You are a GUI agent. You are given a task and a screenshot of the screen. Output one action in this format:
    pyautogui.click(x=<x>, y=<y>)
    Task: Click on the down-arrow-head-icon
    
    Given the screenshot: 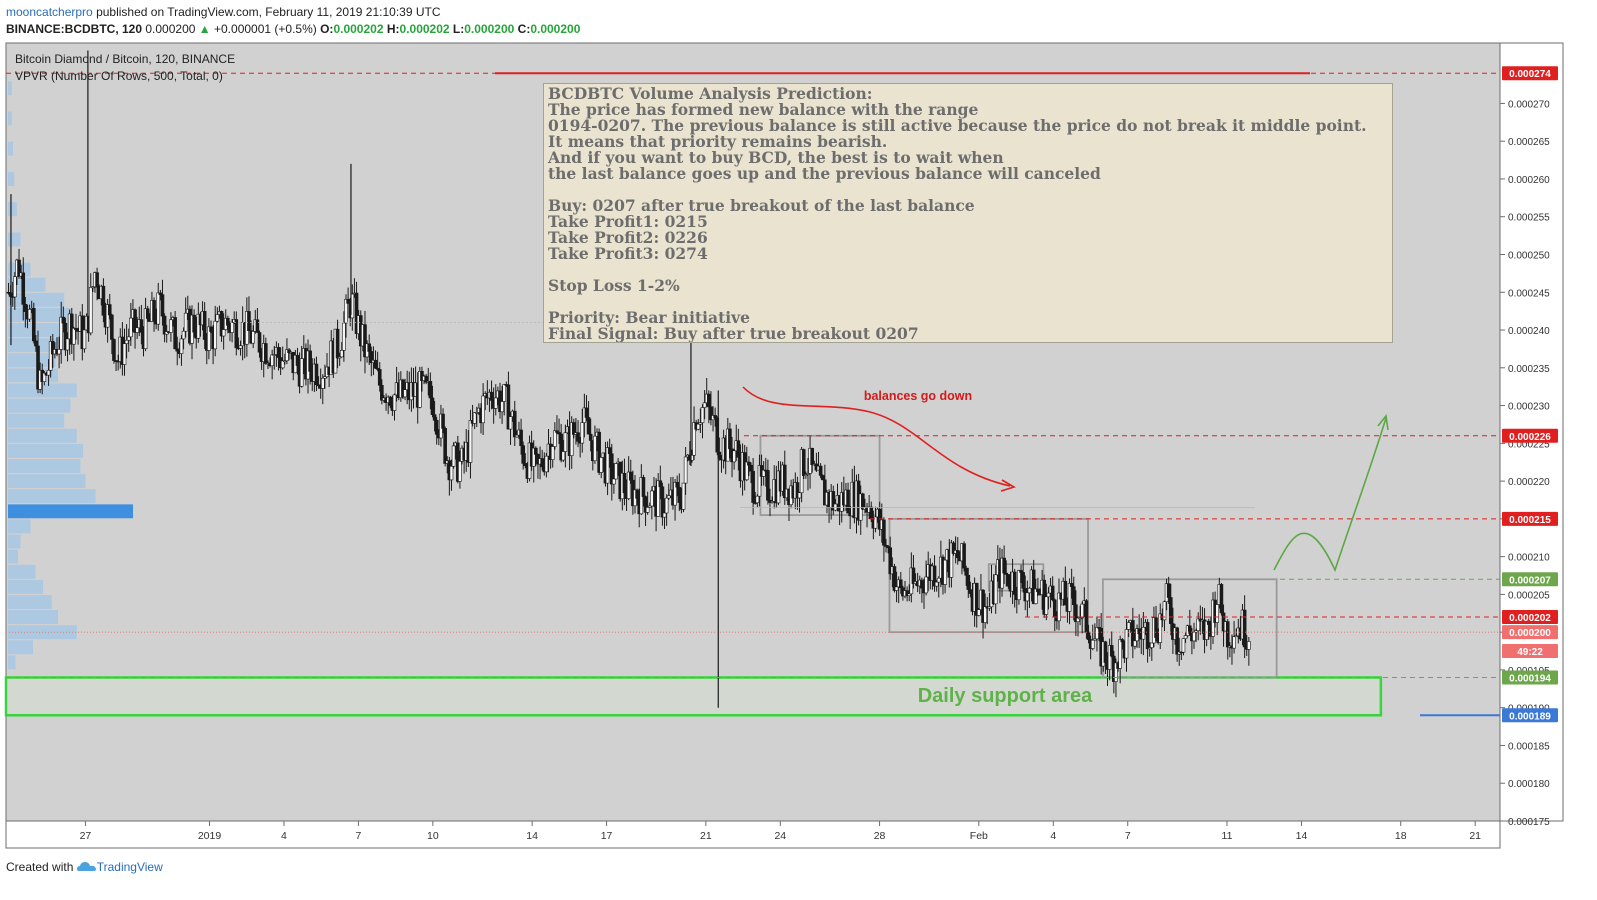 What is the action you would take?
    pyautogui.click(x=1008, y=485)
    